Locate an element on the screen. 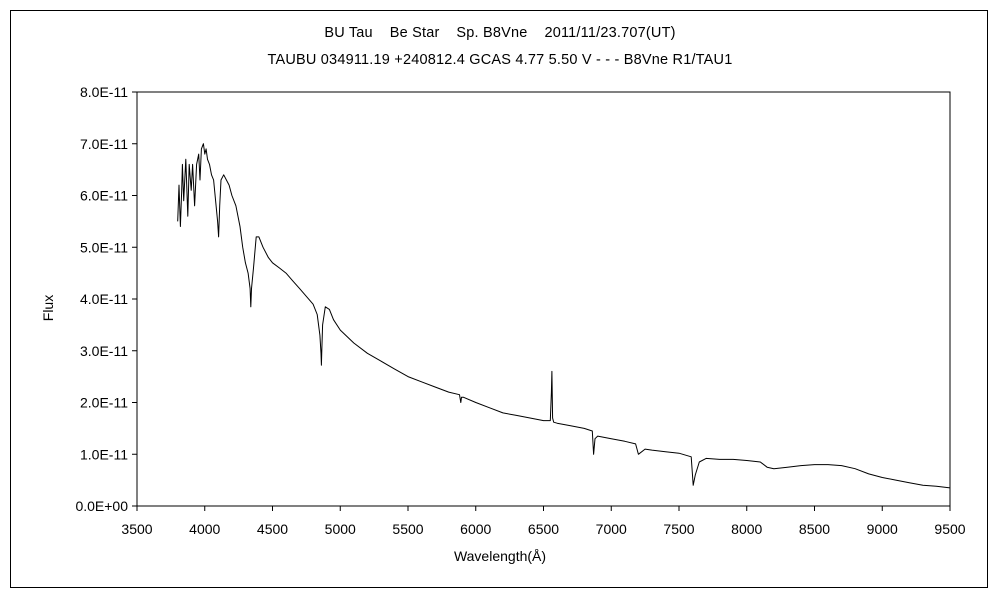 The height and width of the screenshot is (600, 1000). y-tick-label: 4.0E-11 is located at coordinates (104, 299).